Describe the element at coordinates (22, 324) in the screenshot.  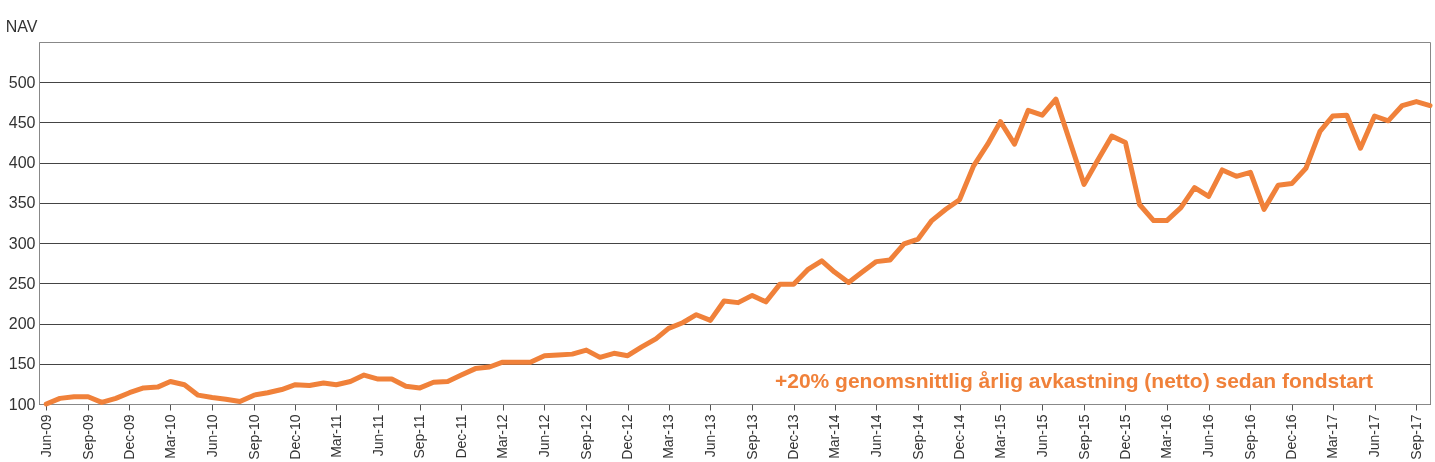
I see `y-tick-label: 200` at that location.